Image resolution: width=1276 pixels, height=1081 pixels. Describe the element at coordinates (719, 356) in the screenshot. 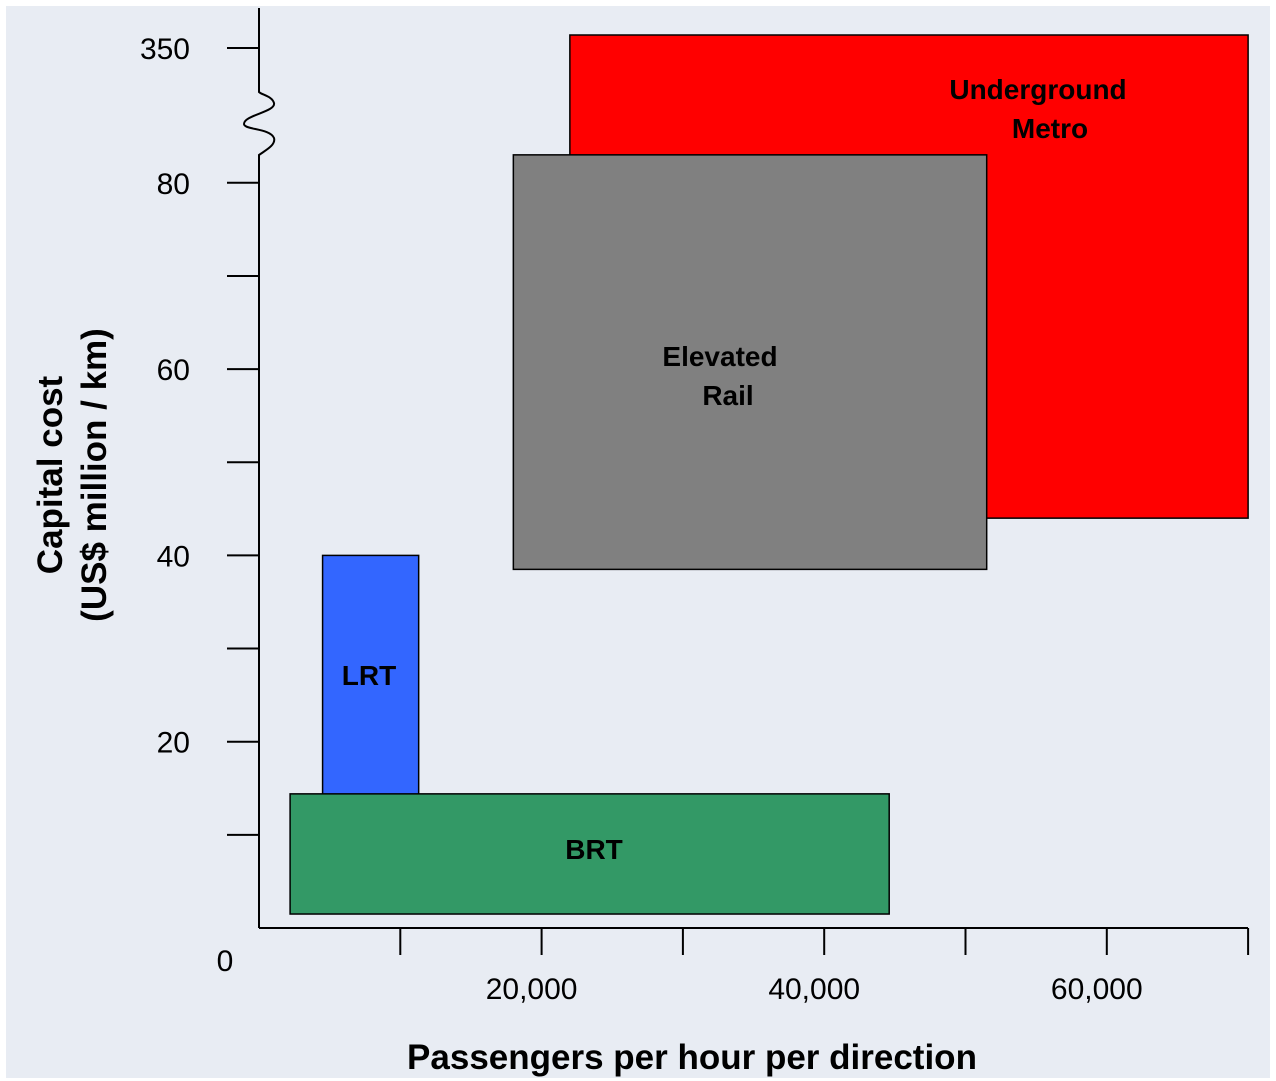

I see `box-label-line: Elevated` at that location.